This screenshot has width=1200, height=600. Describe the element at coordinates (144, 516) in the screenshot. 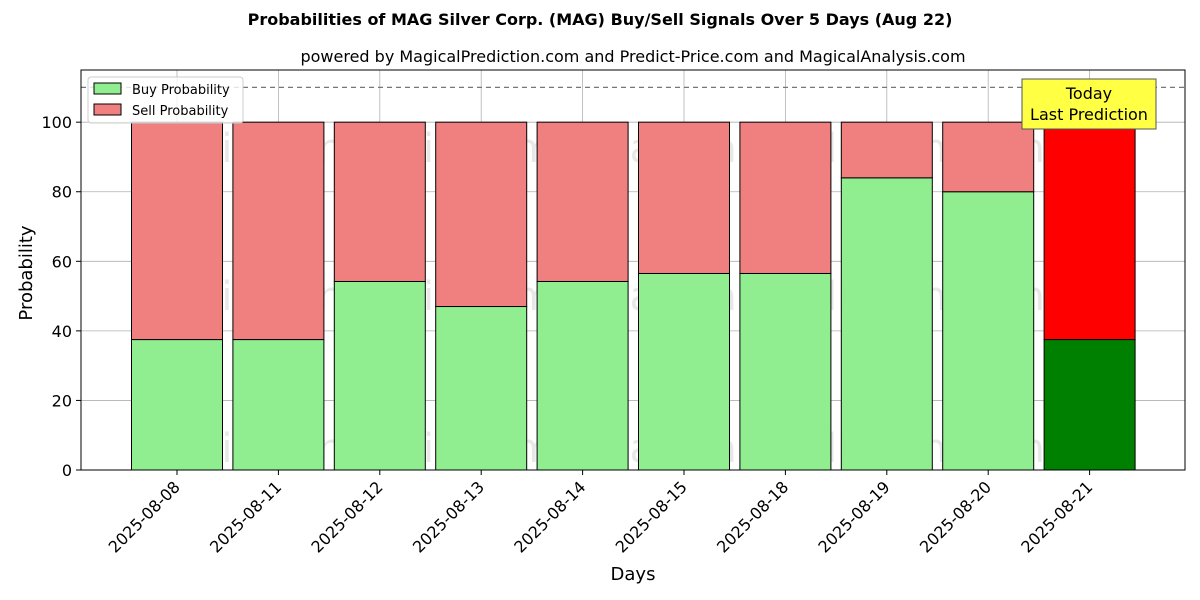

I see `x-tick-label: 2025-08-08` at that location.